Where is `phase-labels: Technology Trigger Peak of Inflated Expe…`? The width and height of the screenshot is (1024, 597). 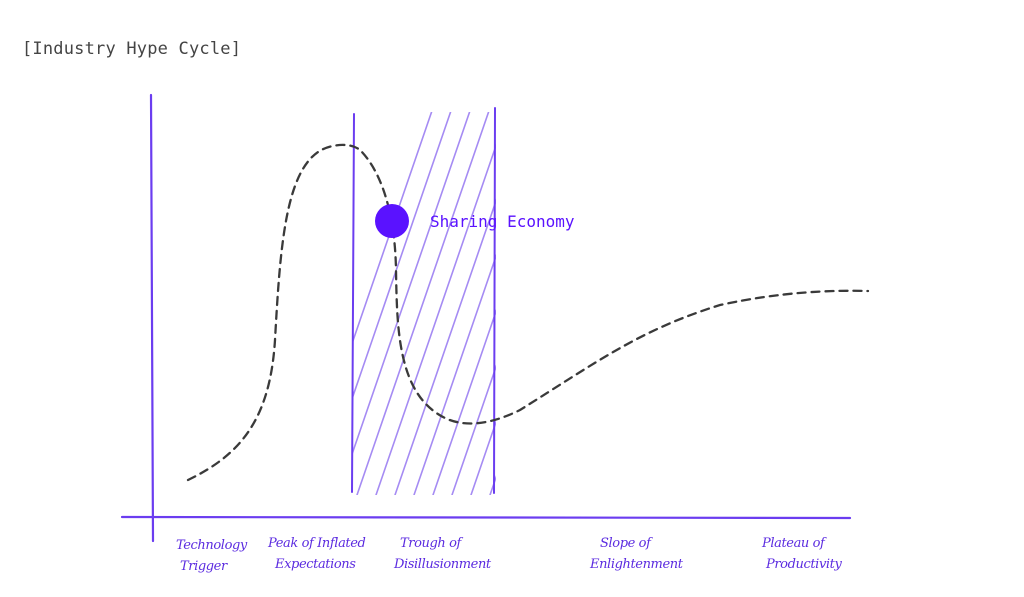 phase-labels: Technology Trigger Peak of Inflated Expe… is located at coordinates (509, 555).